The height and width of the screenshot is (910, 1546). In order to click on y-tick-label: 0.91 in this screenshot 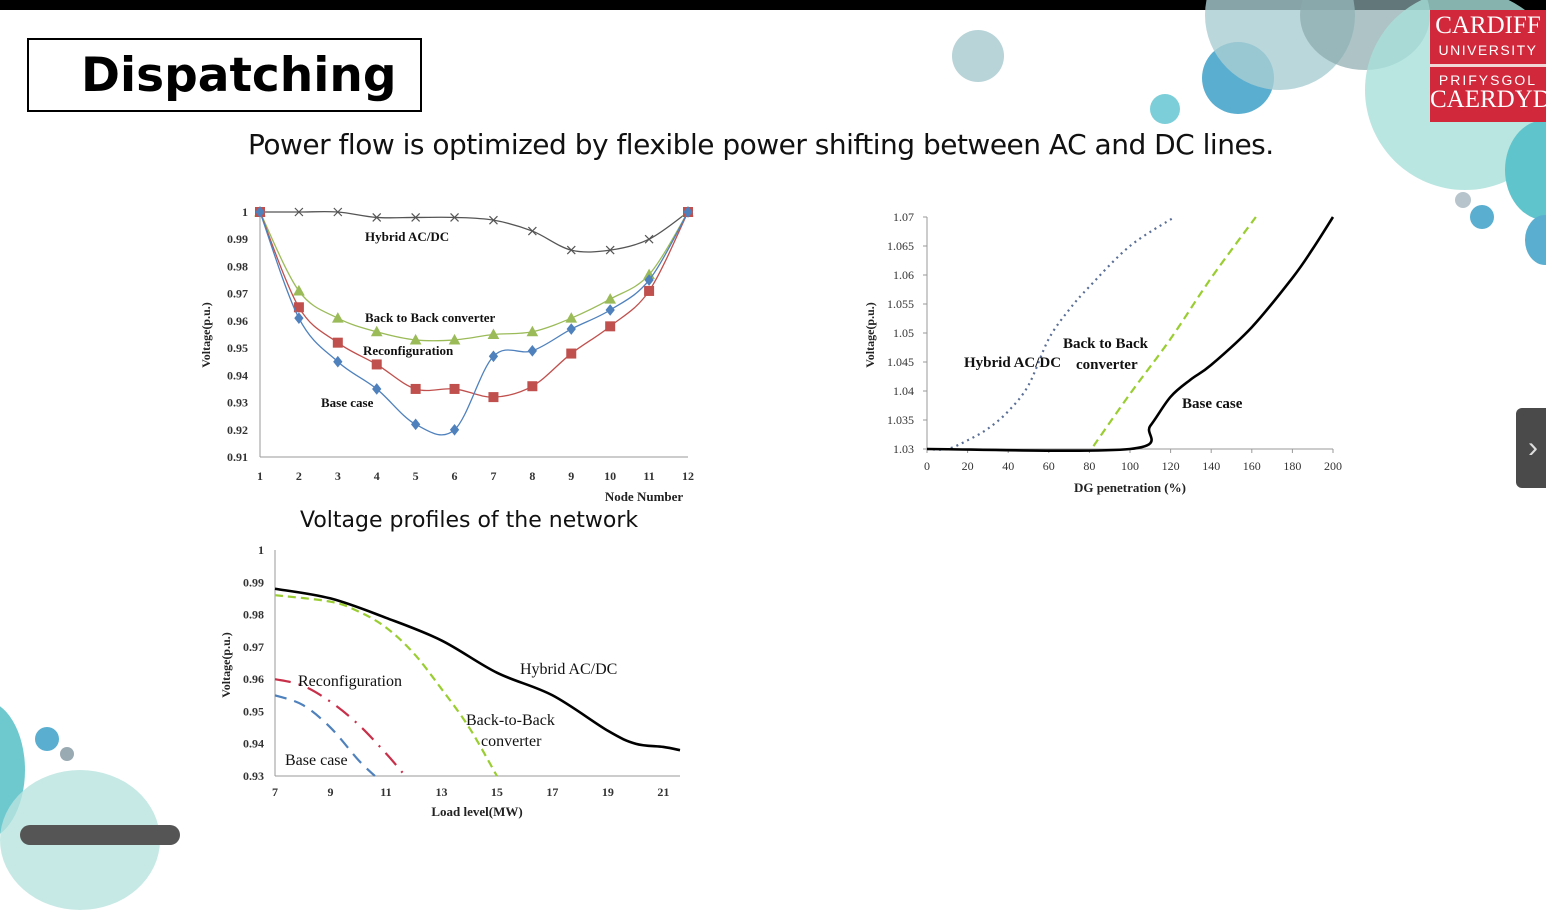, I will do `click(237, 457)`.